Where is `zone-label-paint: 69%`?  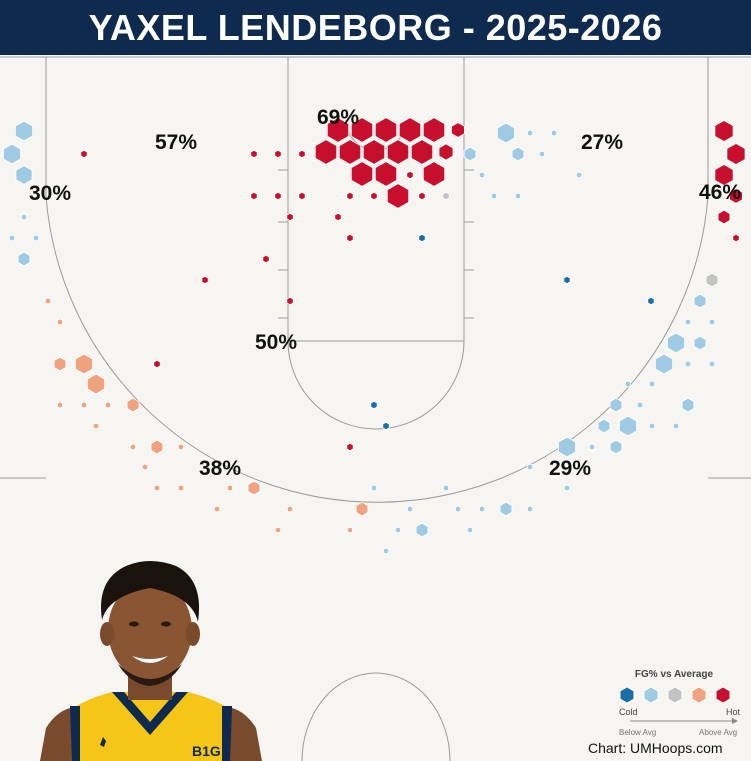
zone-label-paint: 69% is located at coordinates (338, 117).